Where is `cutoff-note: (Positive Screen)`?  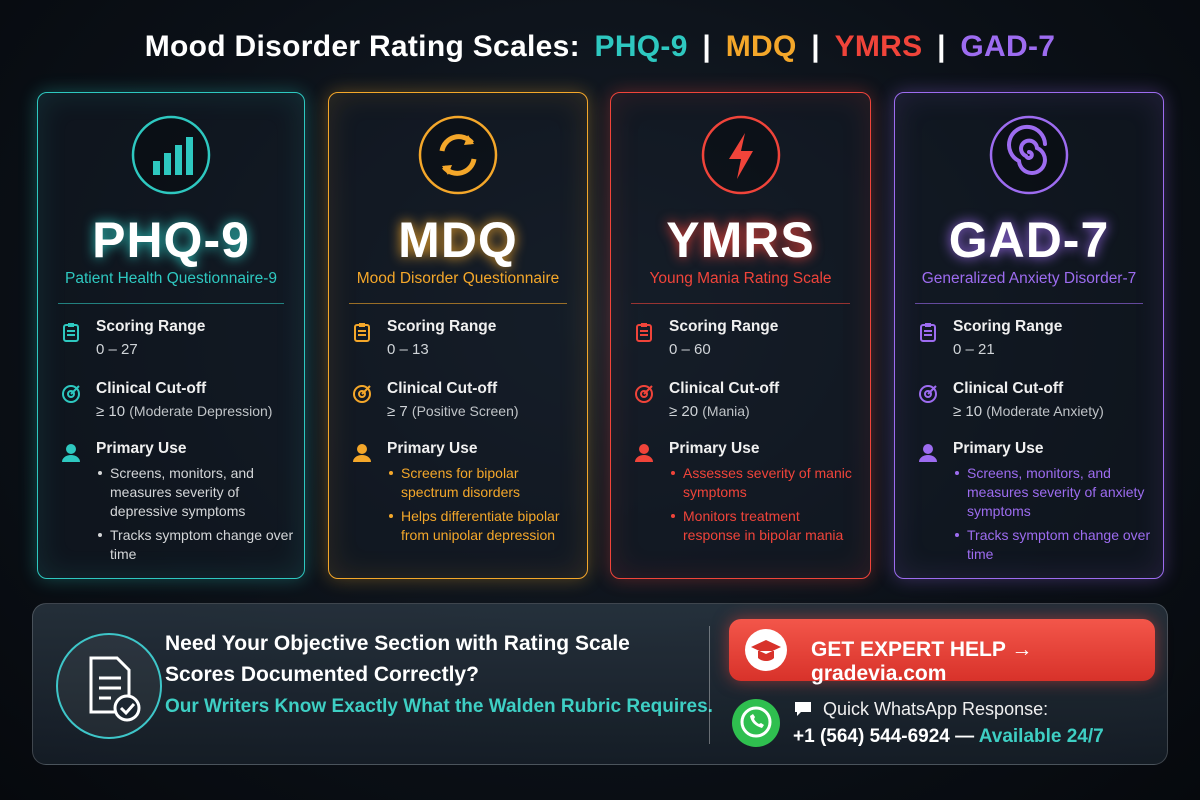
cutoff-note: (Positive Screen) is located at coordinates (465, 411).